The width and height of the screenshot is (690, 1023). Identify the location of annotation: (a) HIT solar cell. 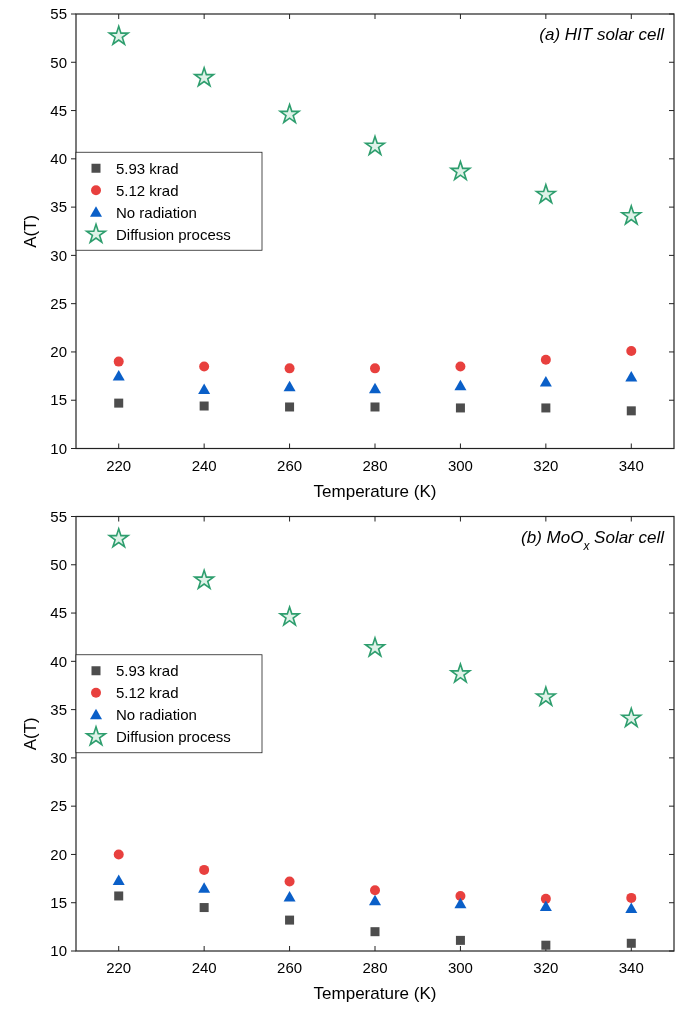
(602, 34).